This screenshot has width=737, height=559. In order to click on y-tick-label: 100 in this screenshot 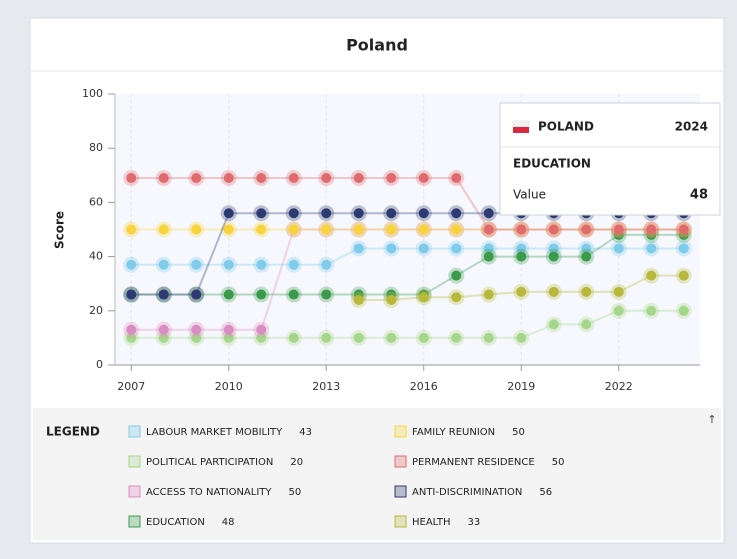, I will do `click(92, 93)`.